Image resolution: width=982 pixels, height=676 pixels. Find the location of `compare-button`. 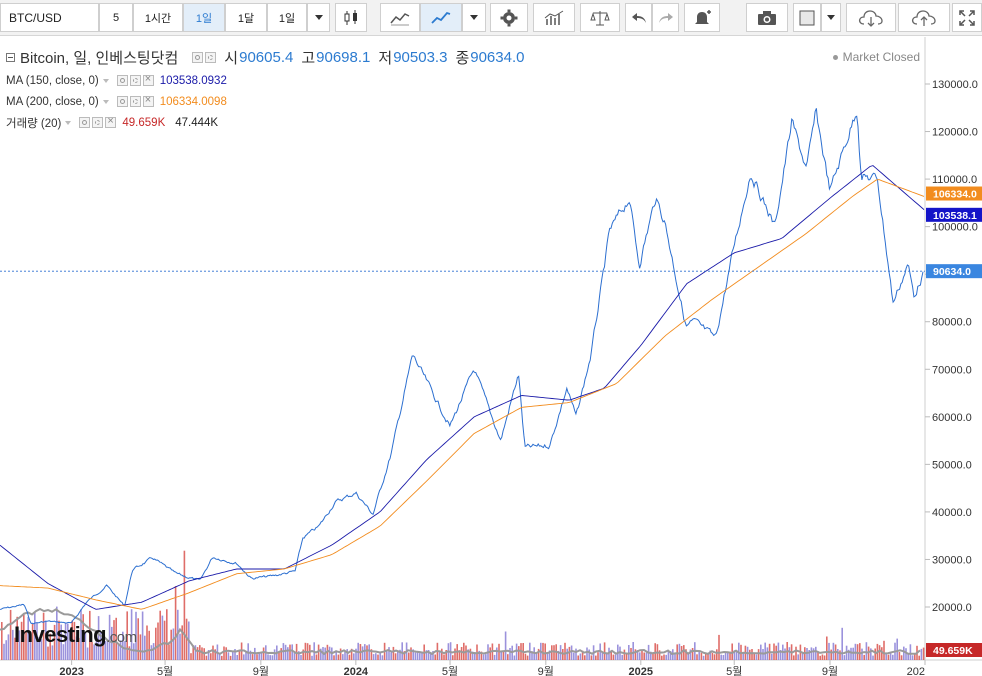

compare-button is located at coordinates (600, 17).